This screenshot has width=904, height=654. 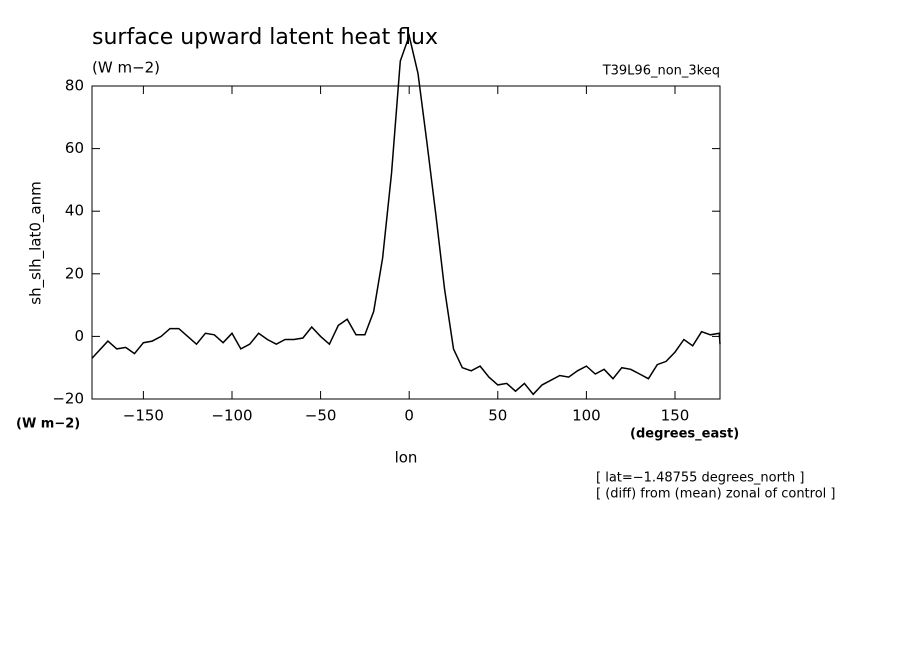 I want to click on dataset-label: T39L96_non_3keq, so click(x=661, y=71).